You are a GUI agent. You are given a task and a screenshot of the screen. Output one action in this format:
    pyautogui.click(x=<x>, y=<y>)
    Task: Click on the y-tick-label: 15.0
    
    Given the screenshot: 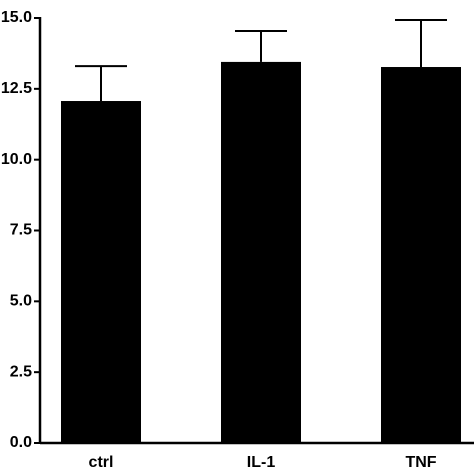 What is the action you would take?
    pyautogui.click(x=16, y=17)
    